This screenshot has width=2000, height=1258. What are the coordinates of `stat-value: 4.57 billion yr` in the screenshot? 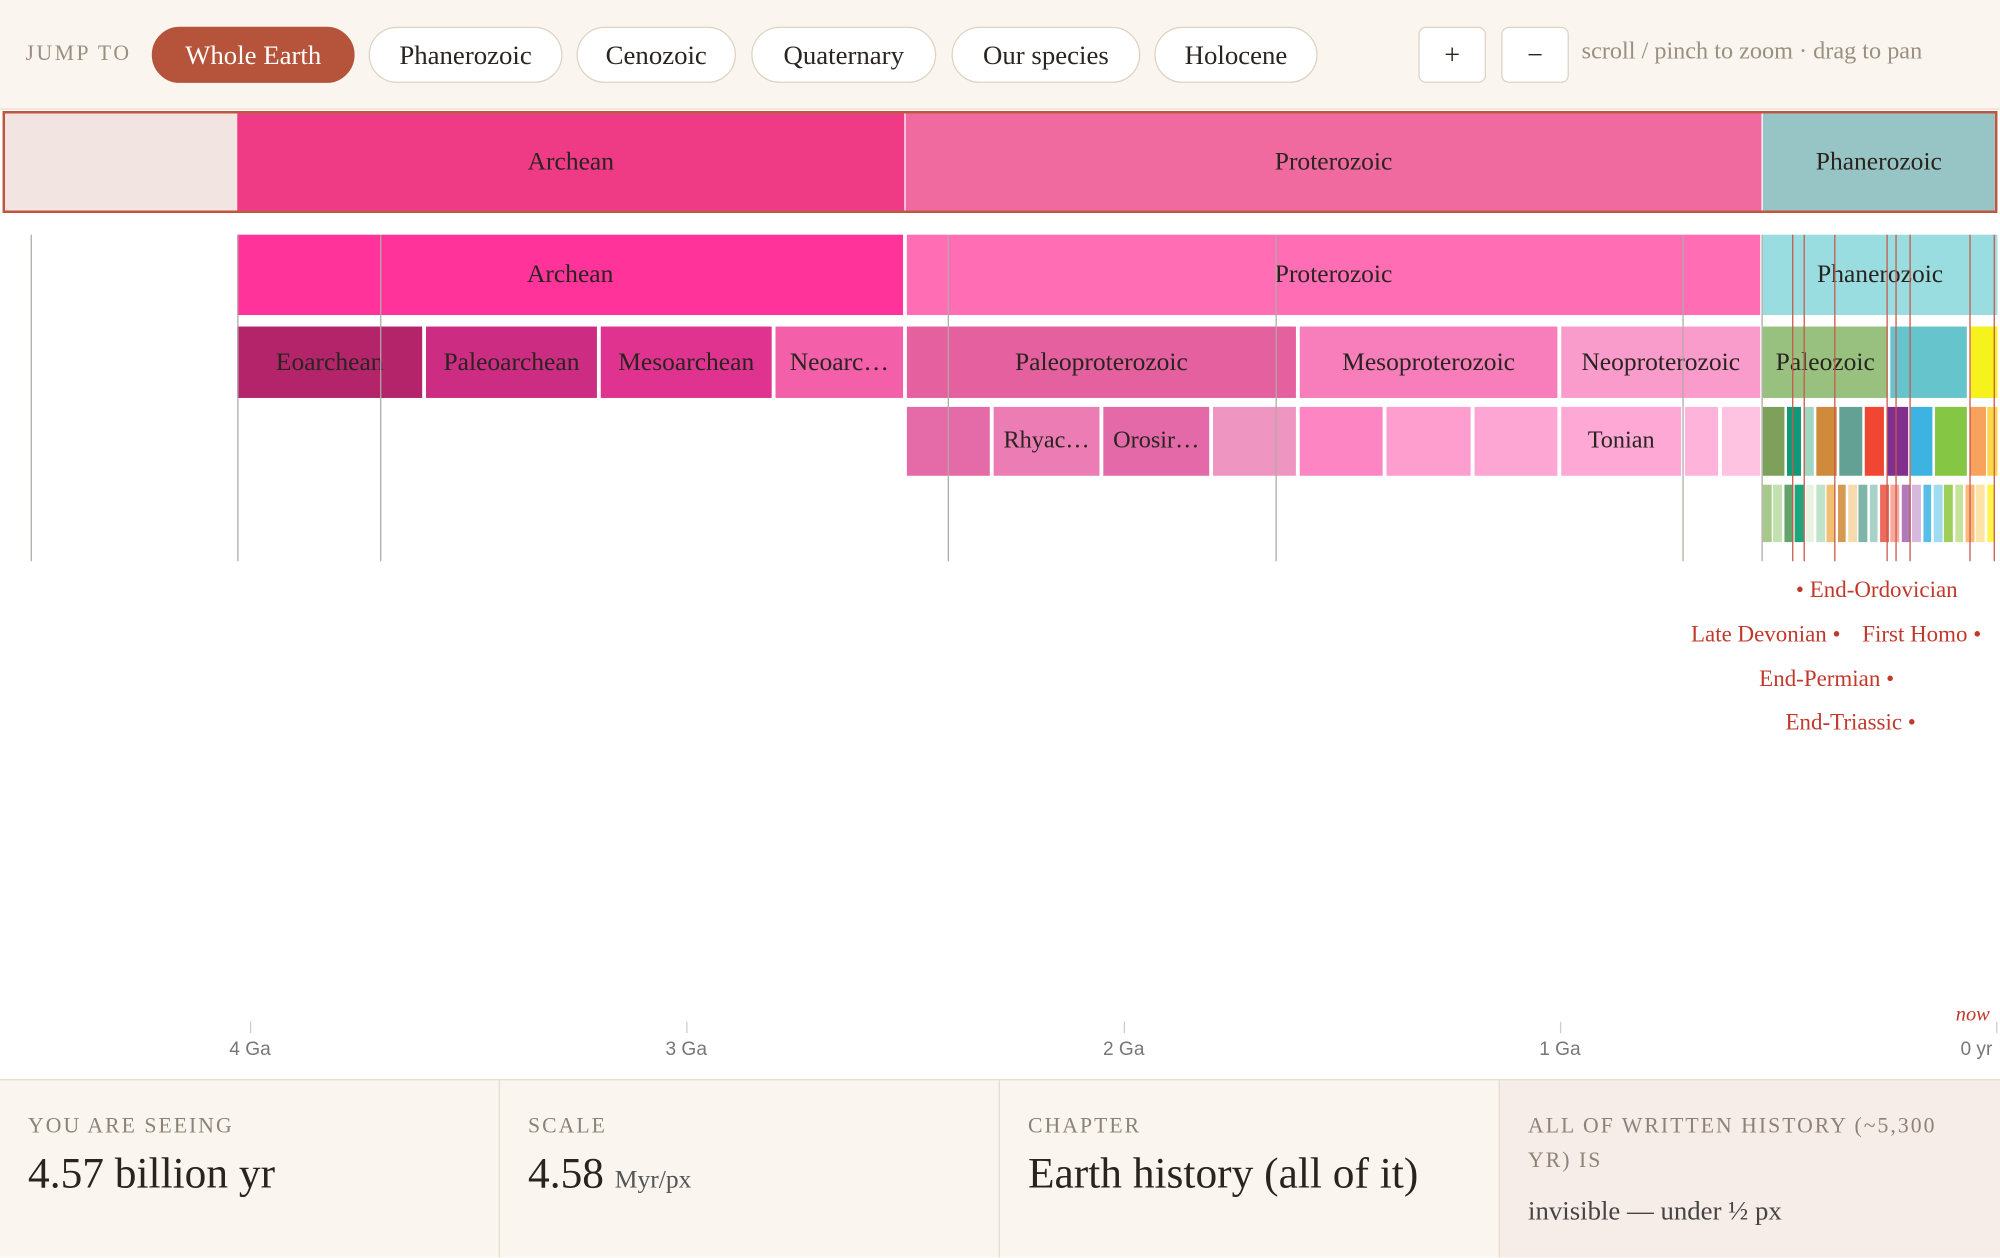 It's located at (152, 1174).